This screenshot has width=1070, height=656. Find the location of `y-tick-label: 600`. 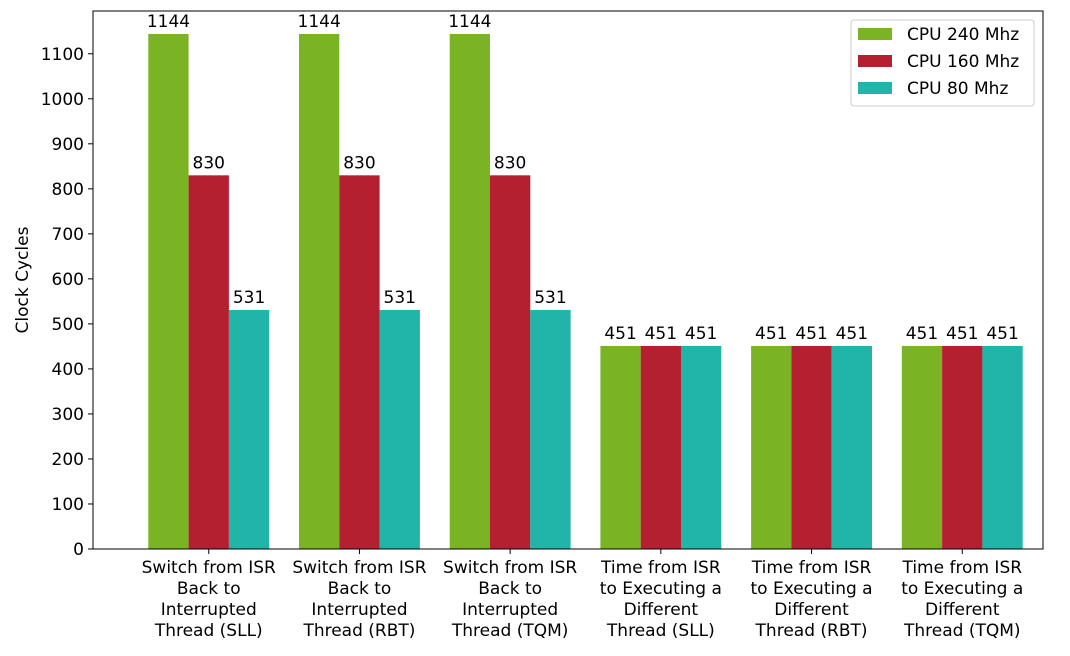

y-tick-label: 600 is located at coordinates (68, 280).